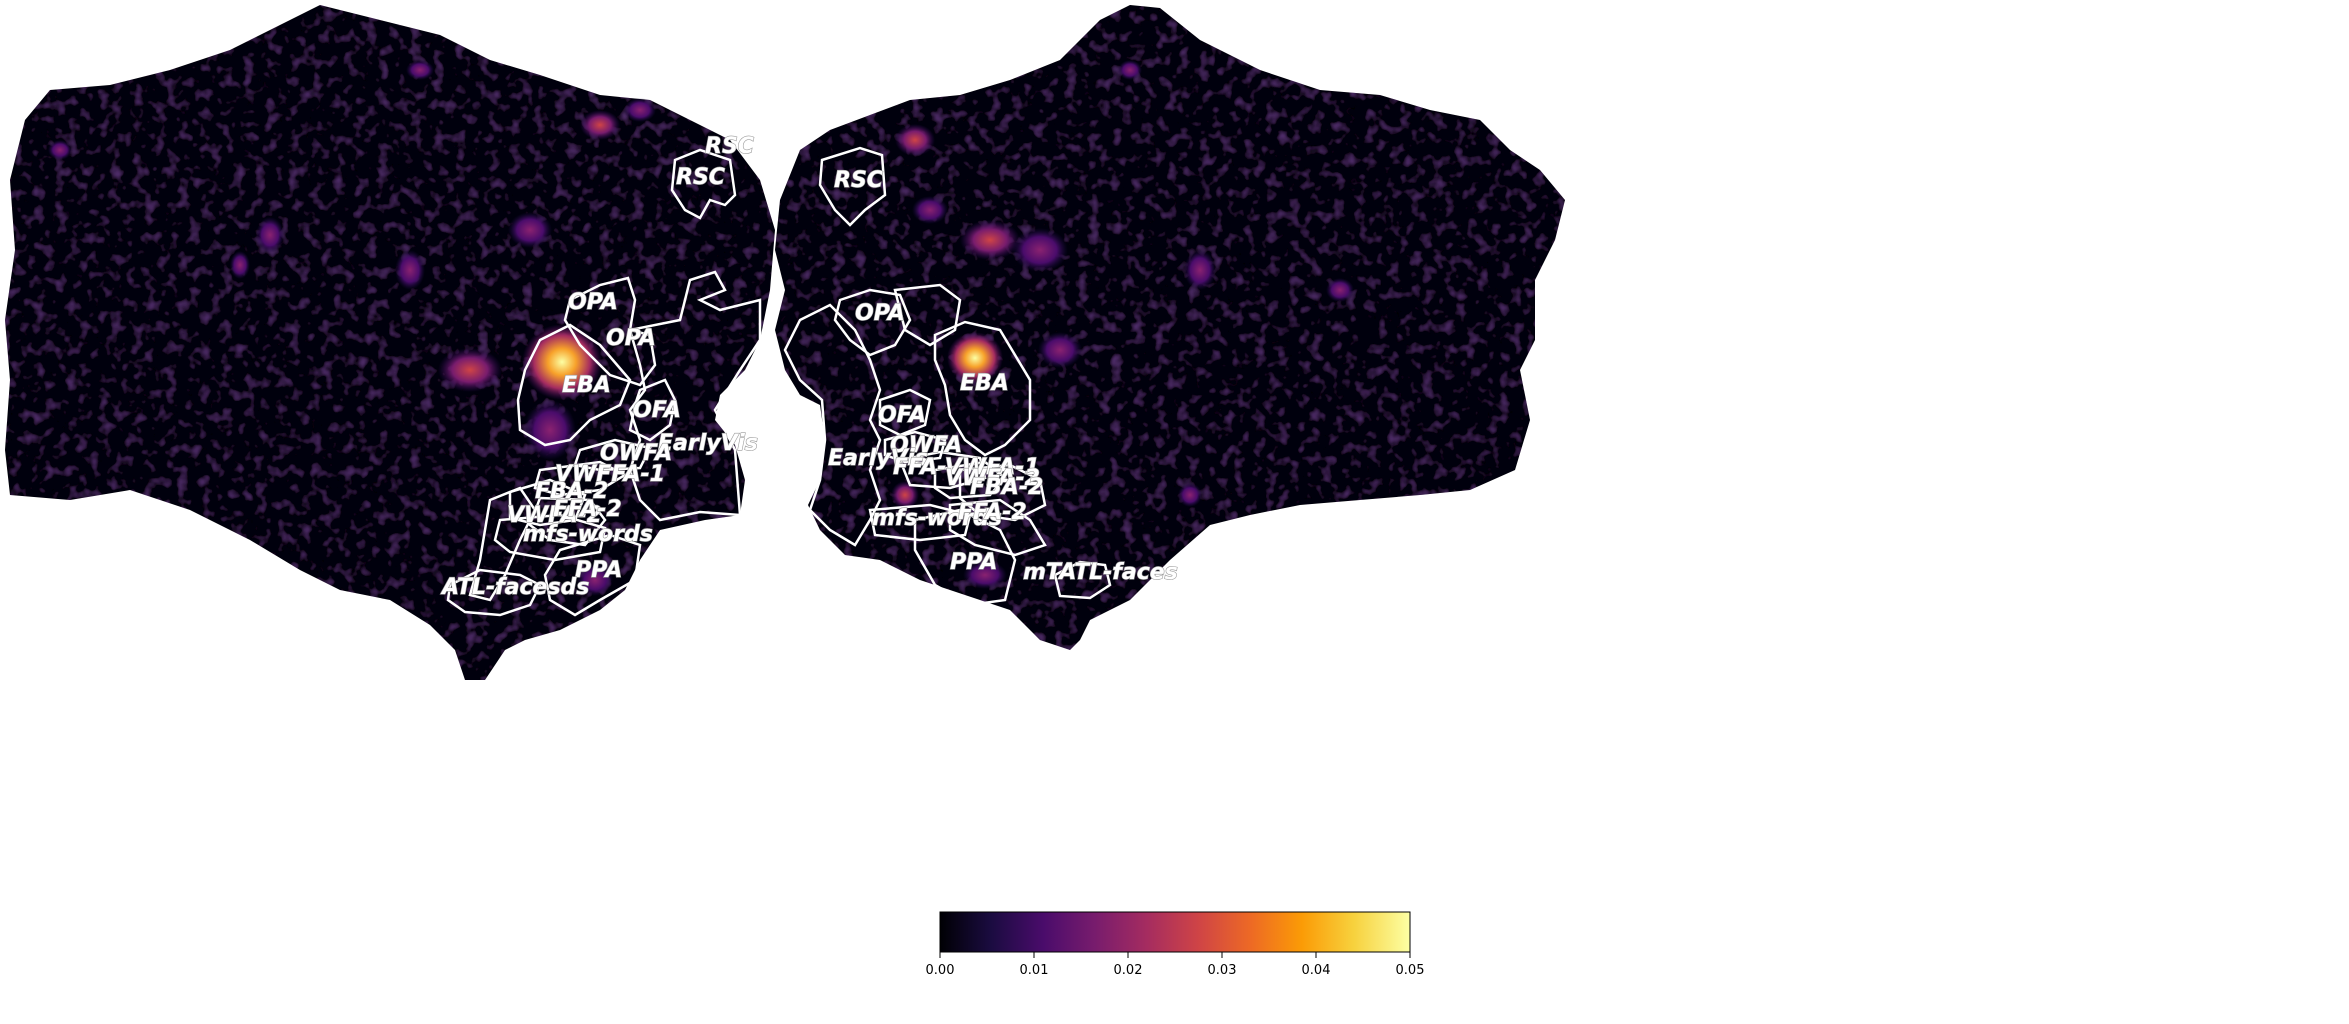 The height and width of the screenshot is (1024, 2349). I want to click on activation-eba-left, so click(562, 362).